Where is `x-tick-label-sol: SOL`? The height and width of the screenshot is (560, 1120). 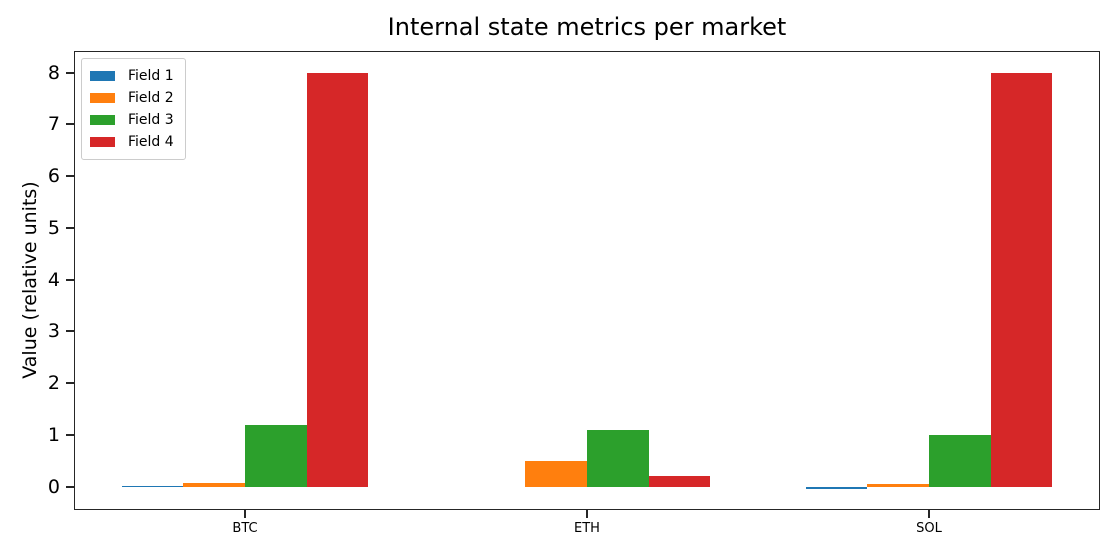
x-tick-label-sol: SOL is located at coordinates (929, 528).